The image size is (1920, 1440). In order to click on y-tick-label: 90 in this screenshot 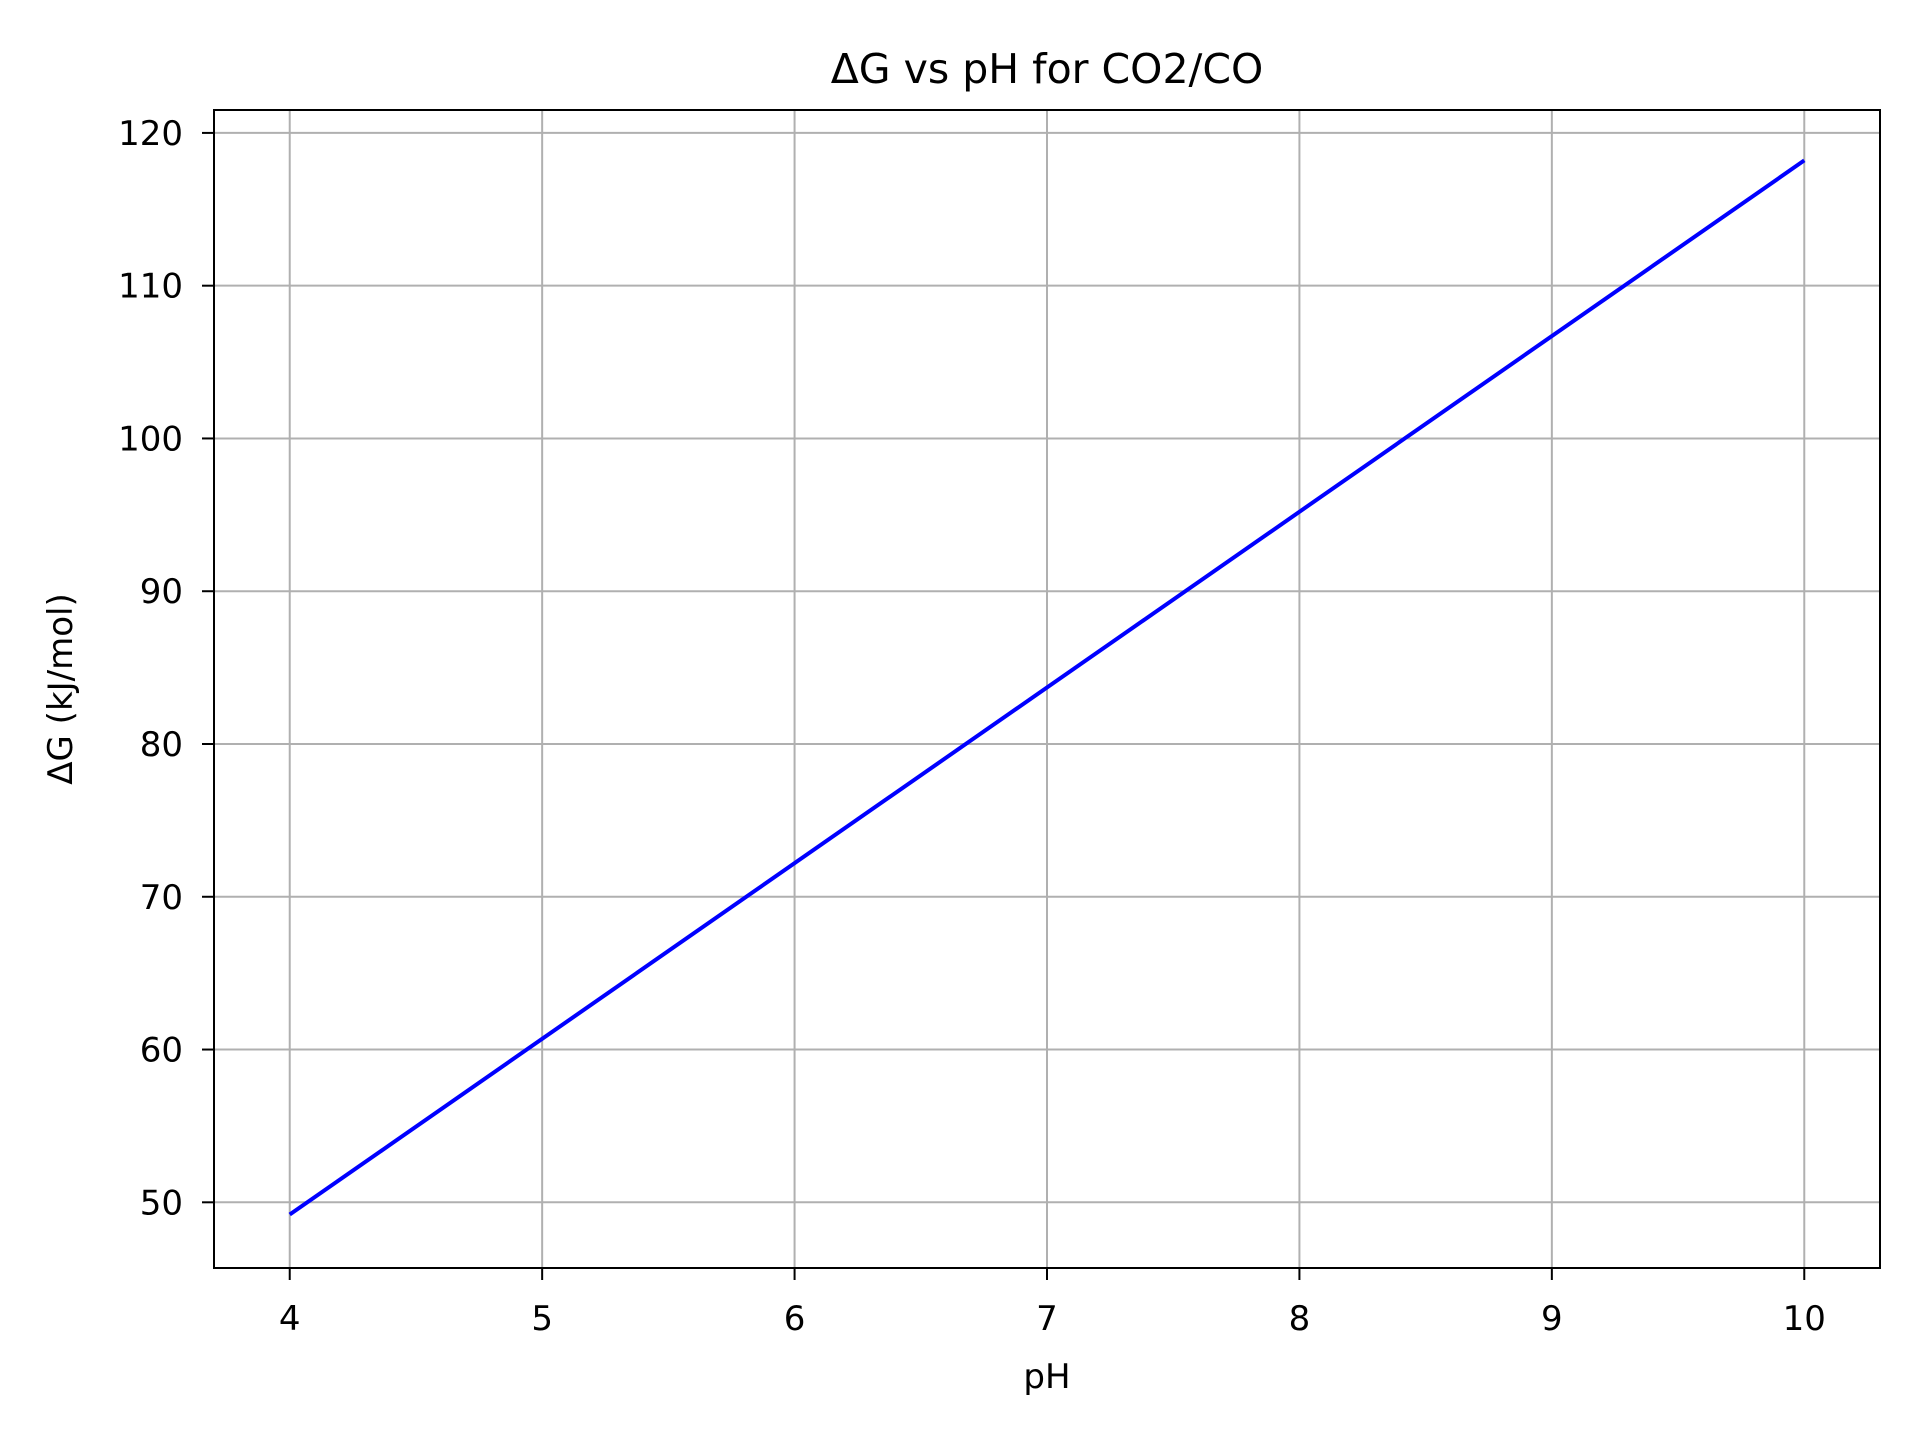, I will do `click(161, 592)`.